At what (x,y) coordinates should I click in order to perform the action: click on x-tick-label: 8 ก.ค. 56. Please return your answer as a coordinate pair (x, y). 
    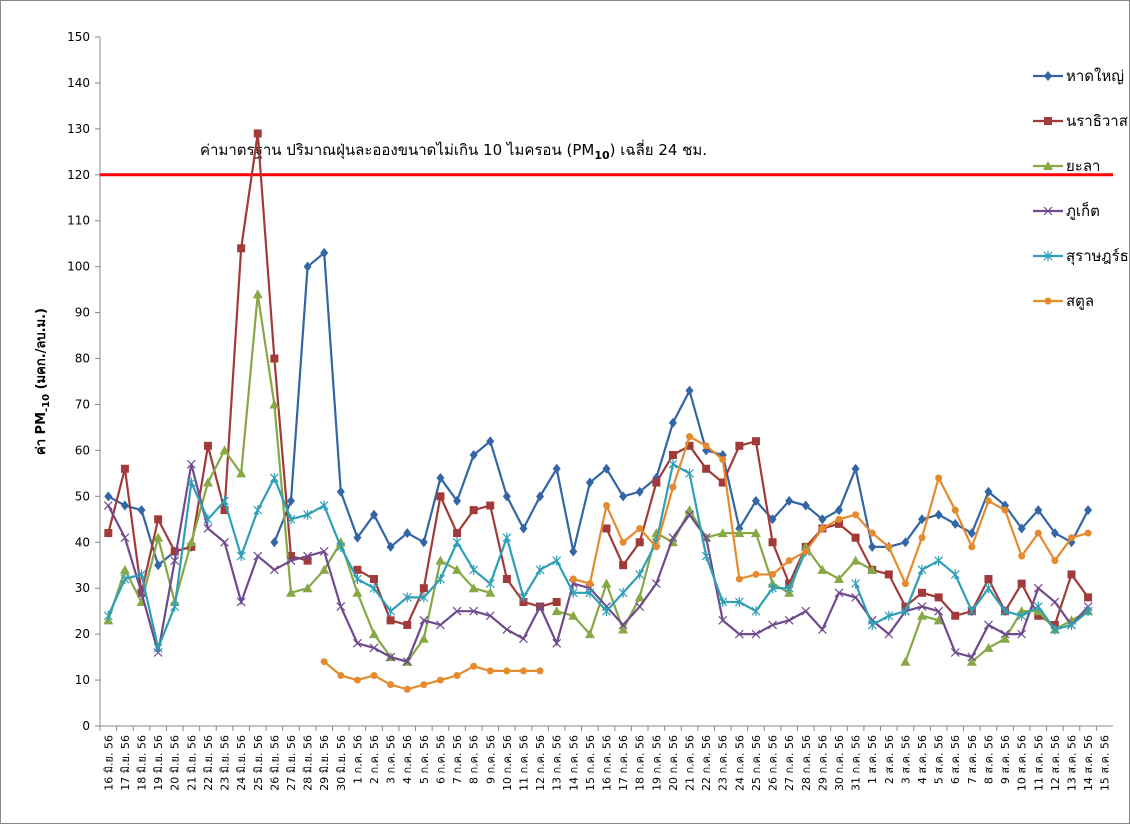
    Looking at the image, I should click on (474, 759).